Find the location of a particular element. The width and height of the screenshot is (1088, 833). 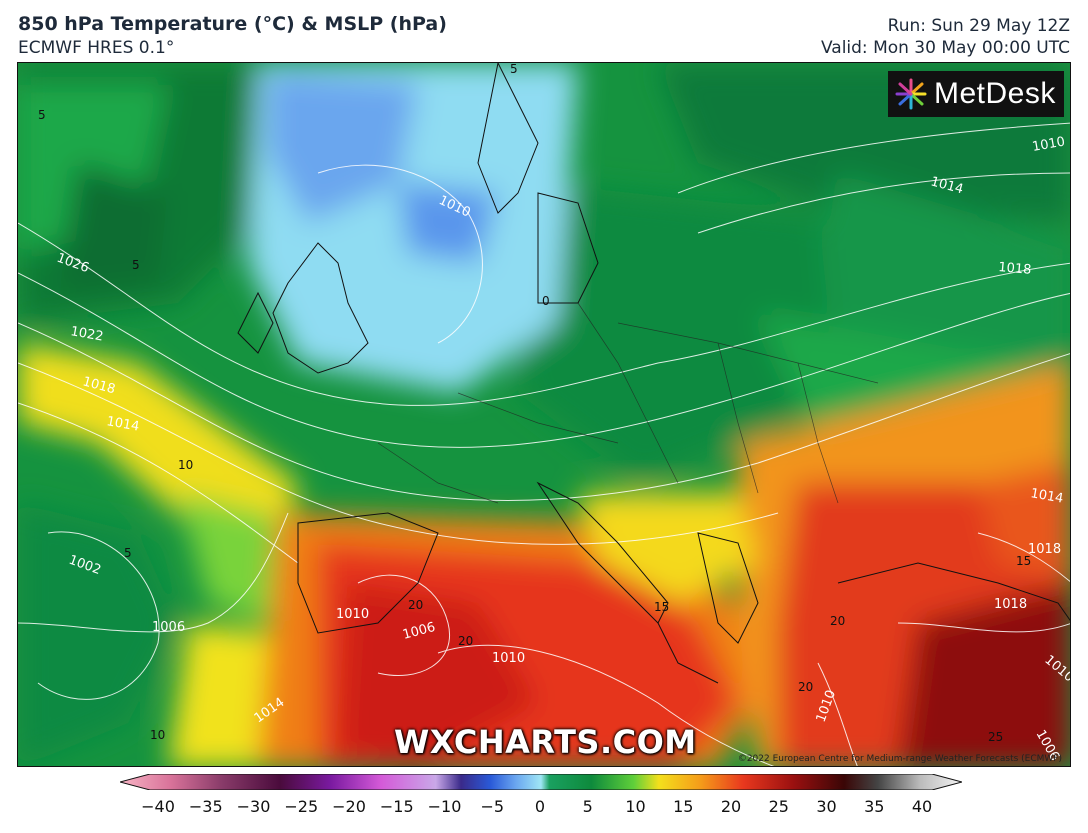

chart-title: 850 hPa Temperature (°C) & MSLP (hPa) is located at coordinates (232, 24).